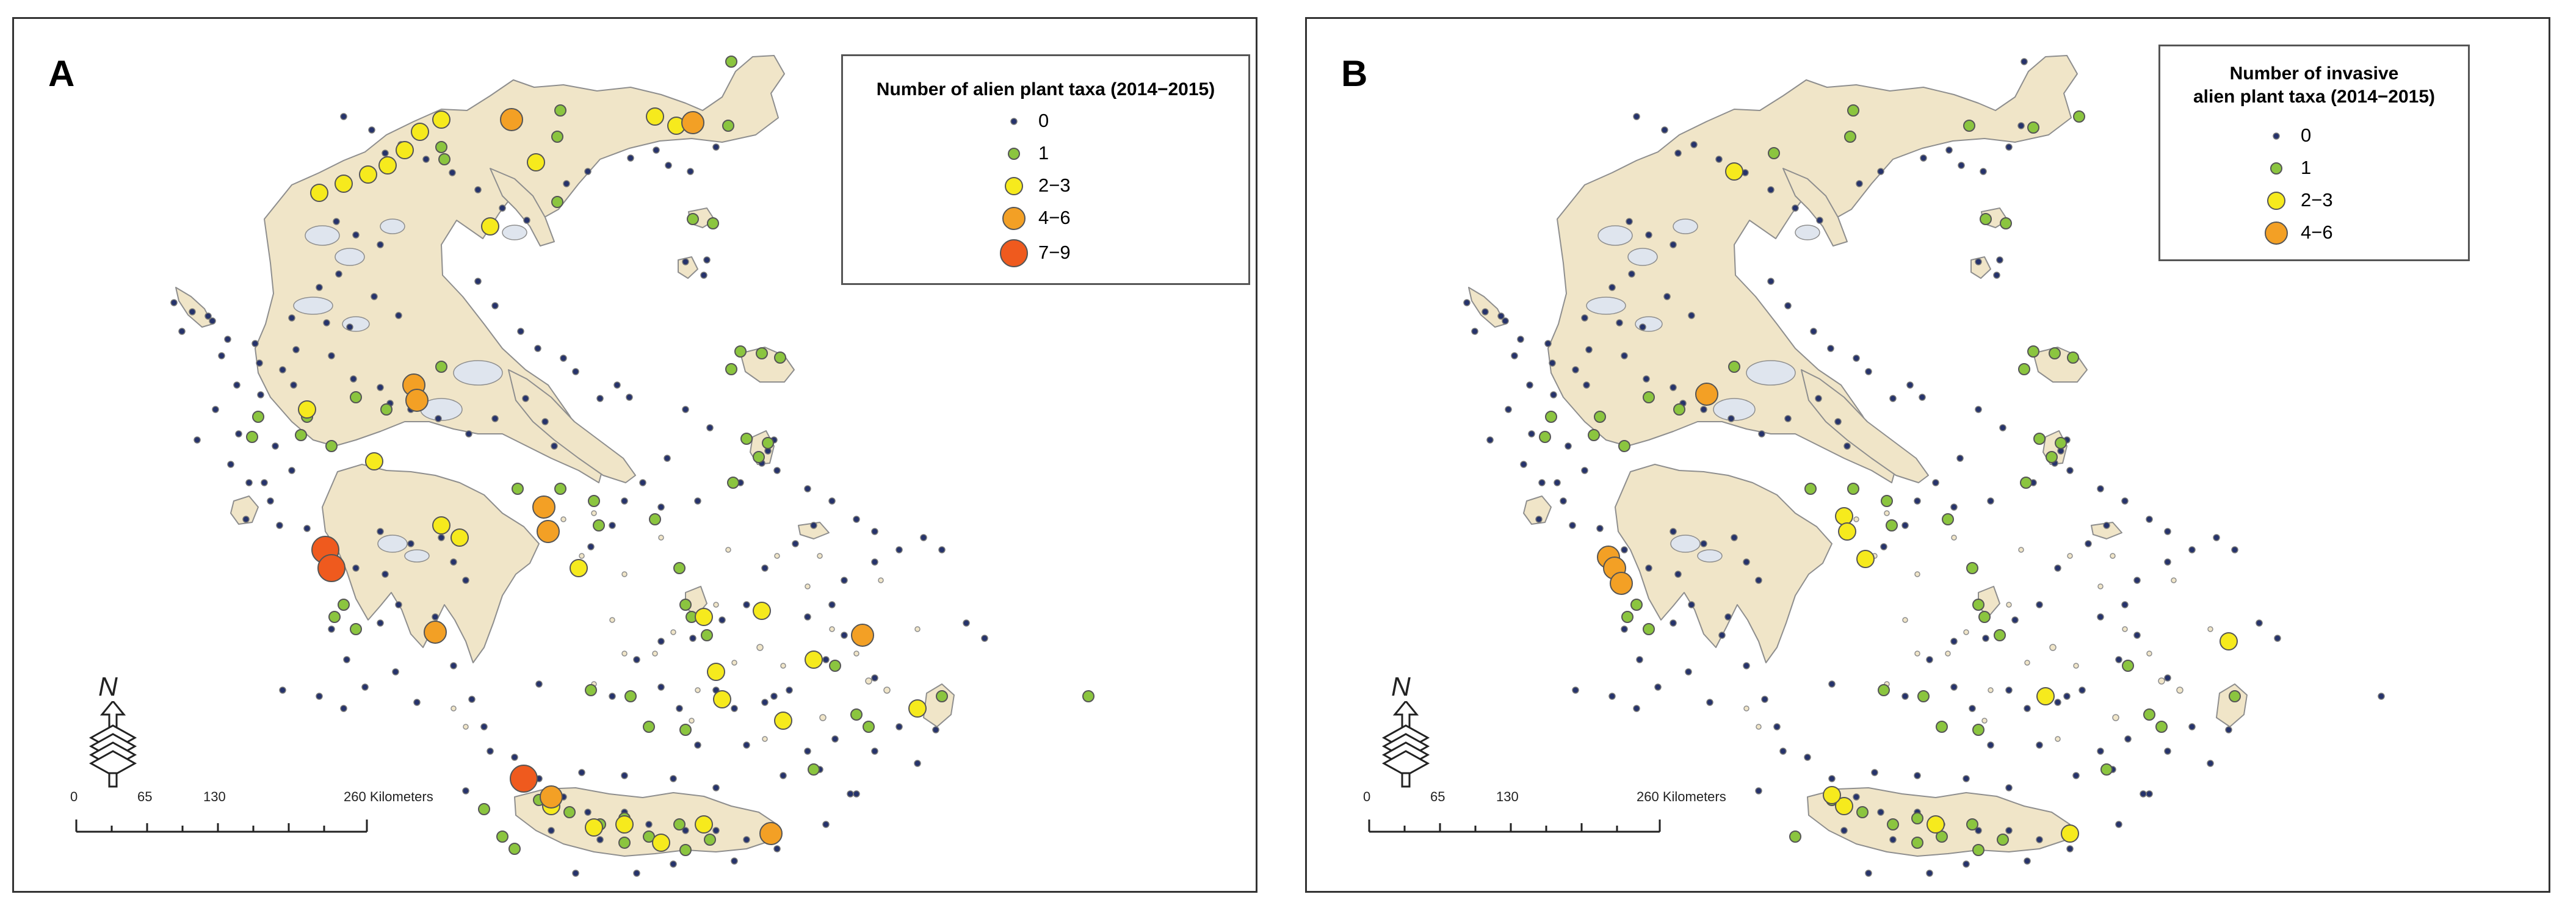  Describe the element at coordinates (1354, 74) in the screenshot. I see `panel-label: B` at that location.